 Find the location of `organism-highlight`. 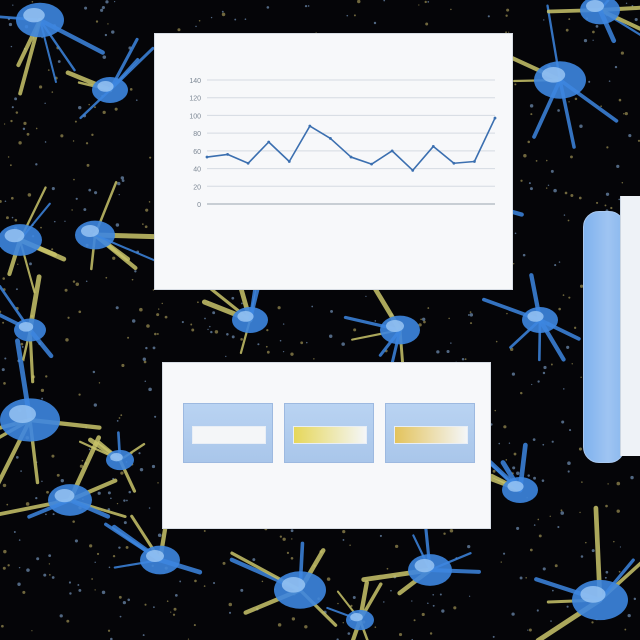

organism-highlight is located at coordinates (105, 86).